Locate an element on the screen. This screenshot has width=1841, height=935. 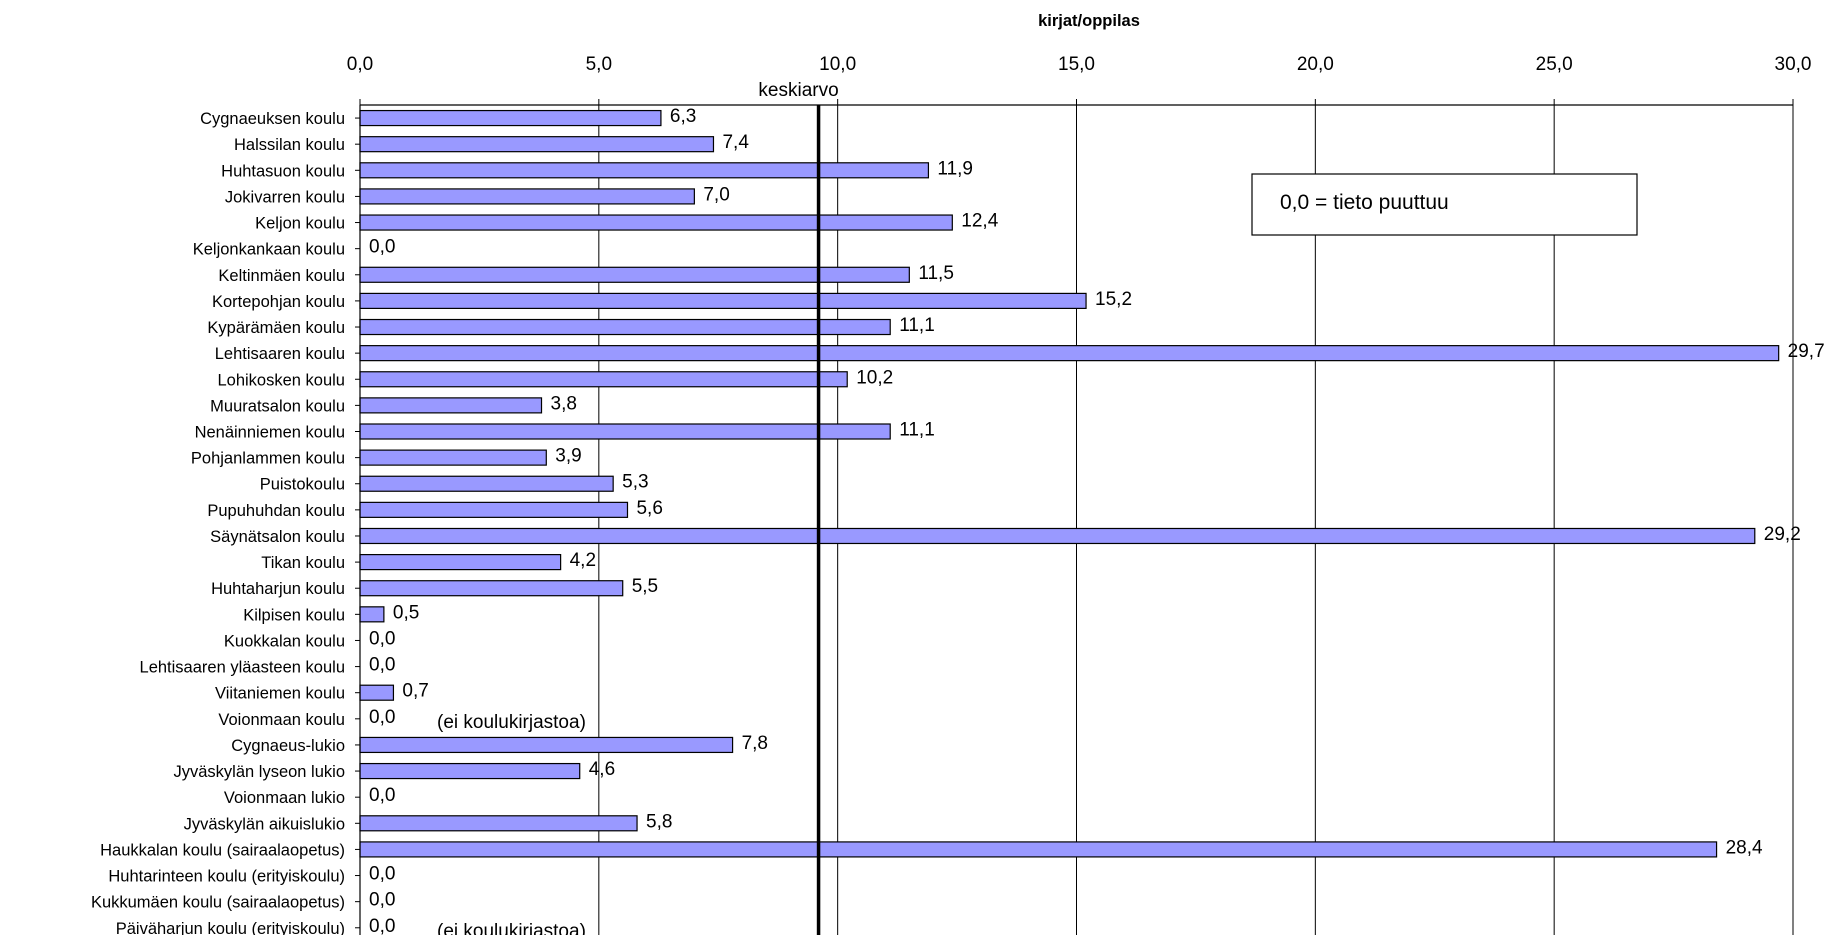
legend-box-frame is located at coordinates (1444, 204).